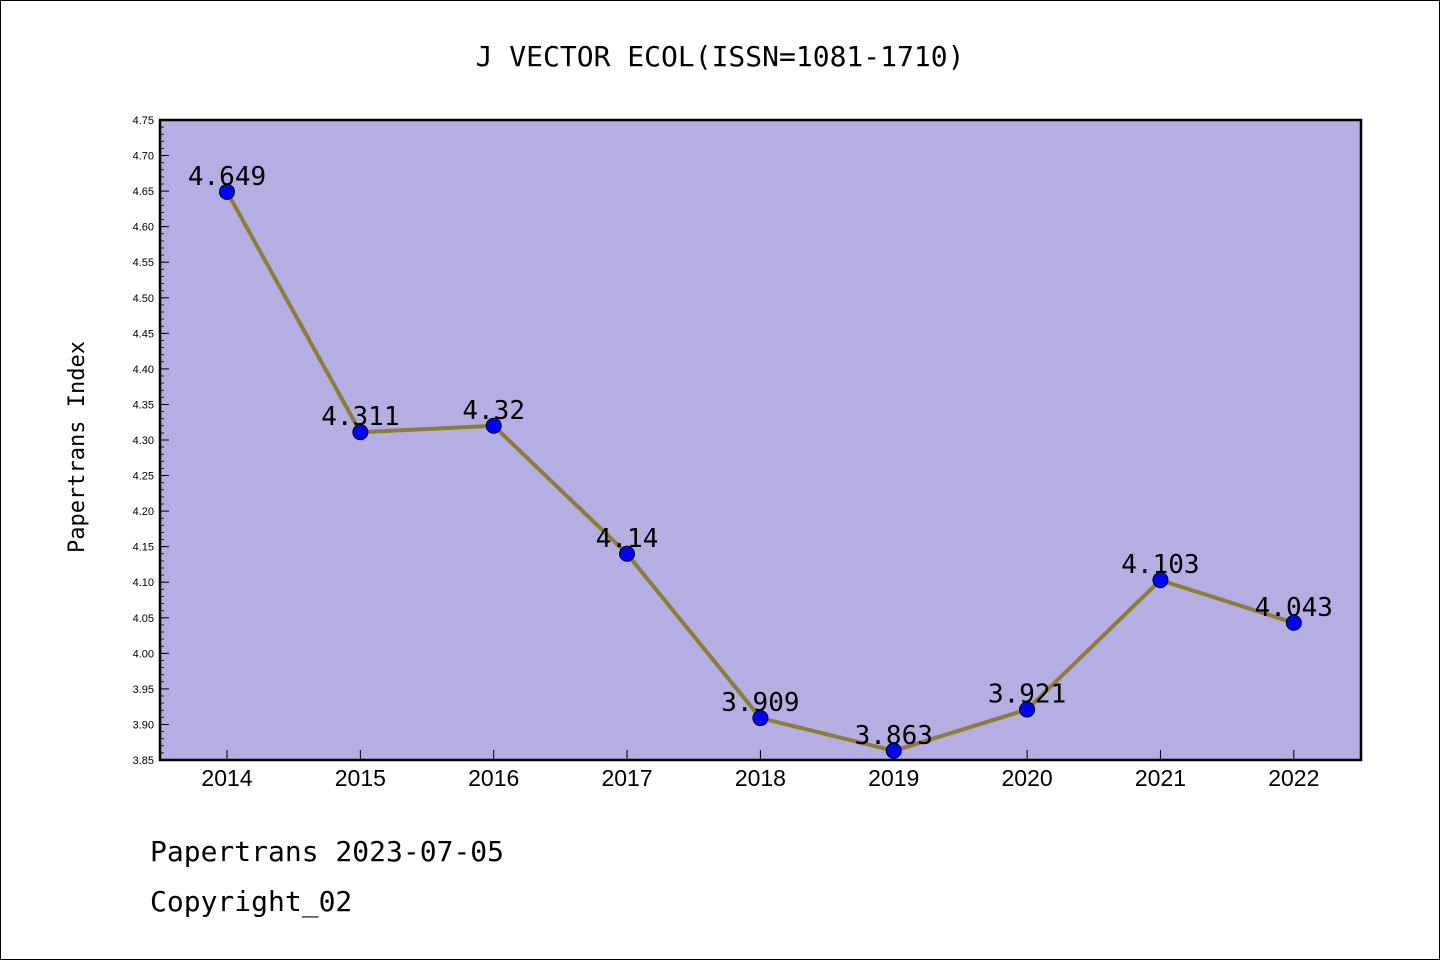 The width and height of the screenshot is (1440, 960). I want to click on x-axis-ticks: 2014 2015 2016 2017 2018 2019 2020 2021 2022, so click(760, 770).